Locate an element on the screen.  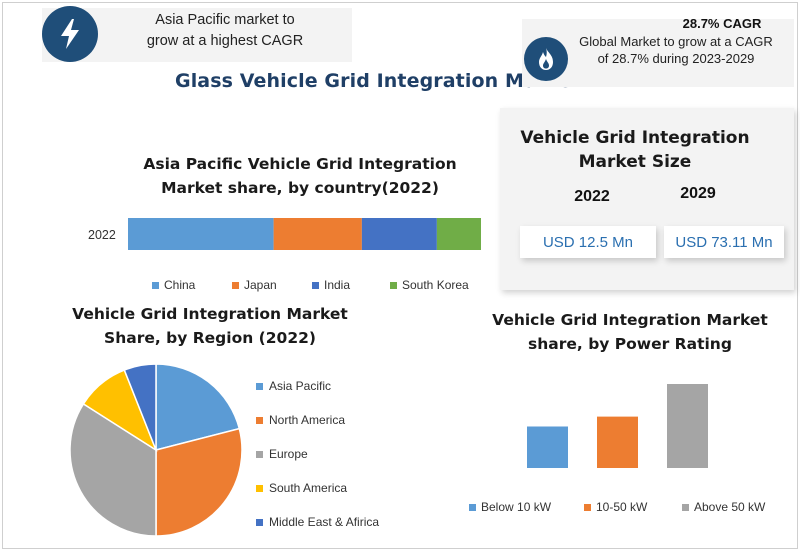
legend-label-1: 10-50 kW is located at coordinates (622, 507).